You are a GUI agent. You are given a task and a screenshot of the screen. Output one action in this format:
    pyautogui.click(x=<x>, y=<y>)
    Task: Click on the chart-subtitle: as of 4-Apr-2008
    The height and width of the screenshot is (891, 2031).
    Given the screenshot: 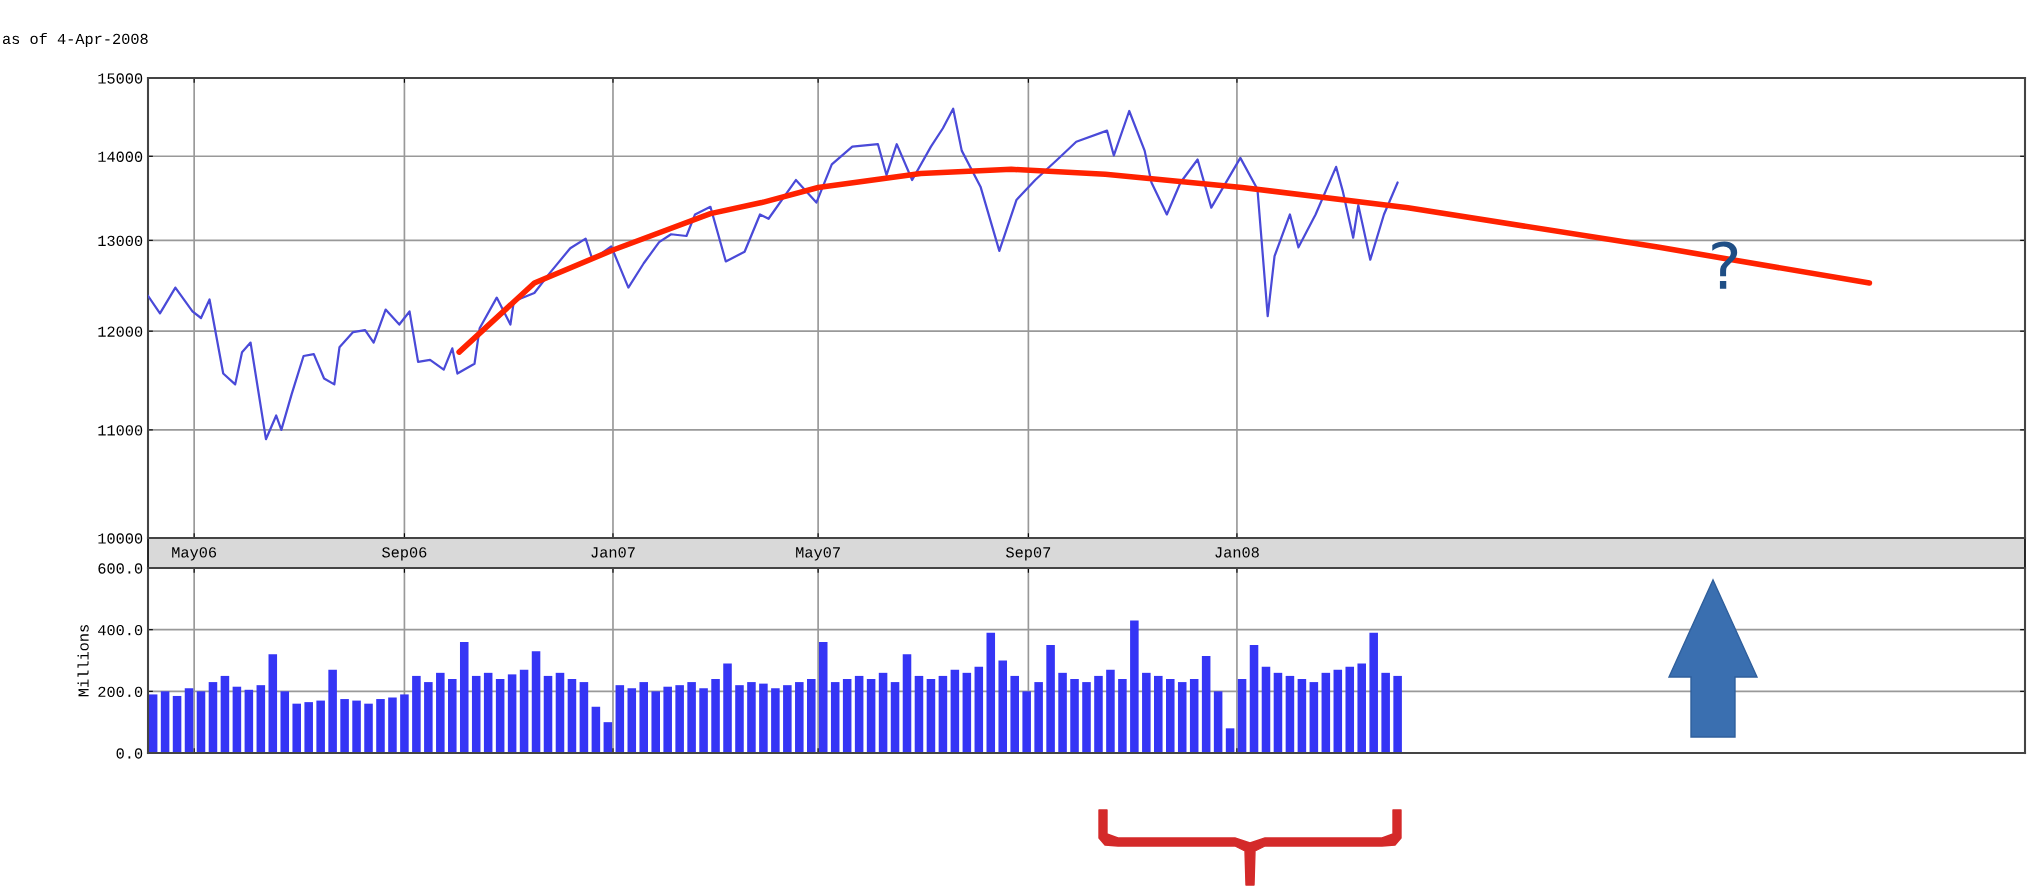 What is the action you would take?
    pyautogui.click(x=75, y=40)
    